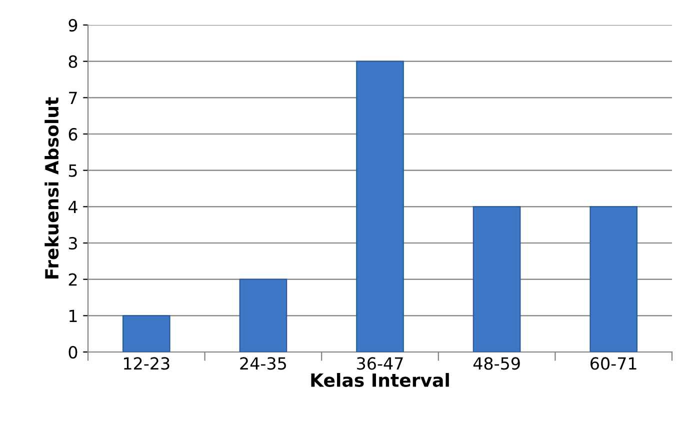 The image size is (685, 425). I want to click on y-tick-label: 0, so click(73, 352).